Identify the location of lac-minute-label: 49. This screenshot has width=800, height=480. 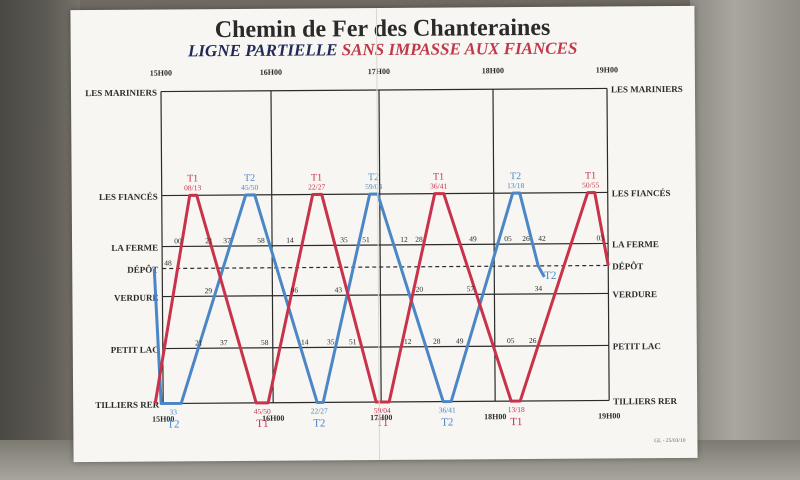
(460, 340).